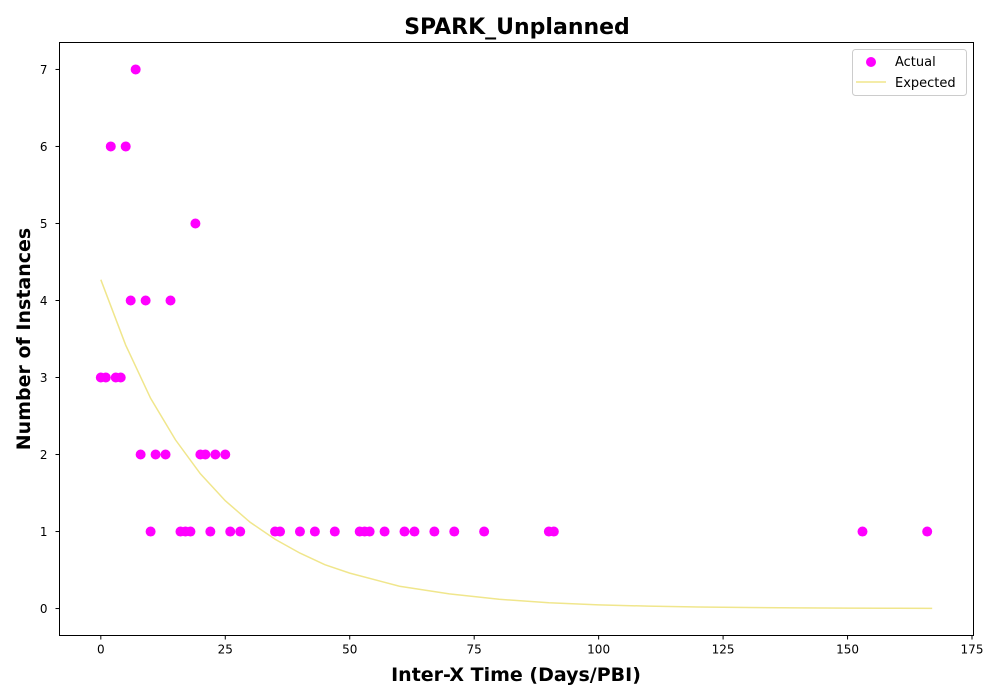  I want to click on y-tick-label: 1, so click(44, 532).